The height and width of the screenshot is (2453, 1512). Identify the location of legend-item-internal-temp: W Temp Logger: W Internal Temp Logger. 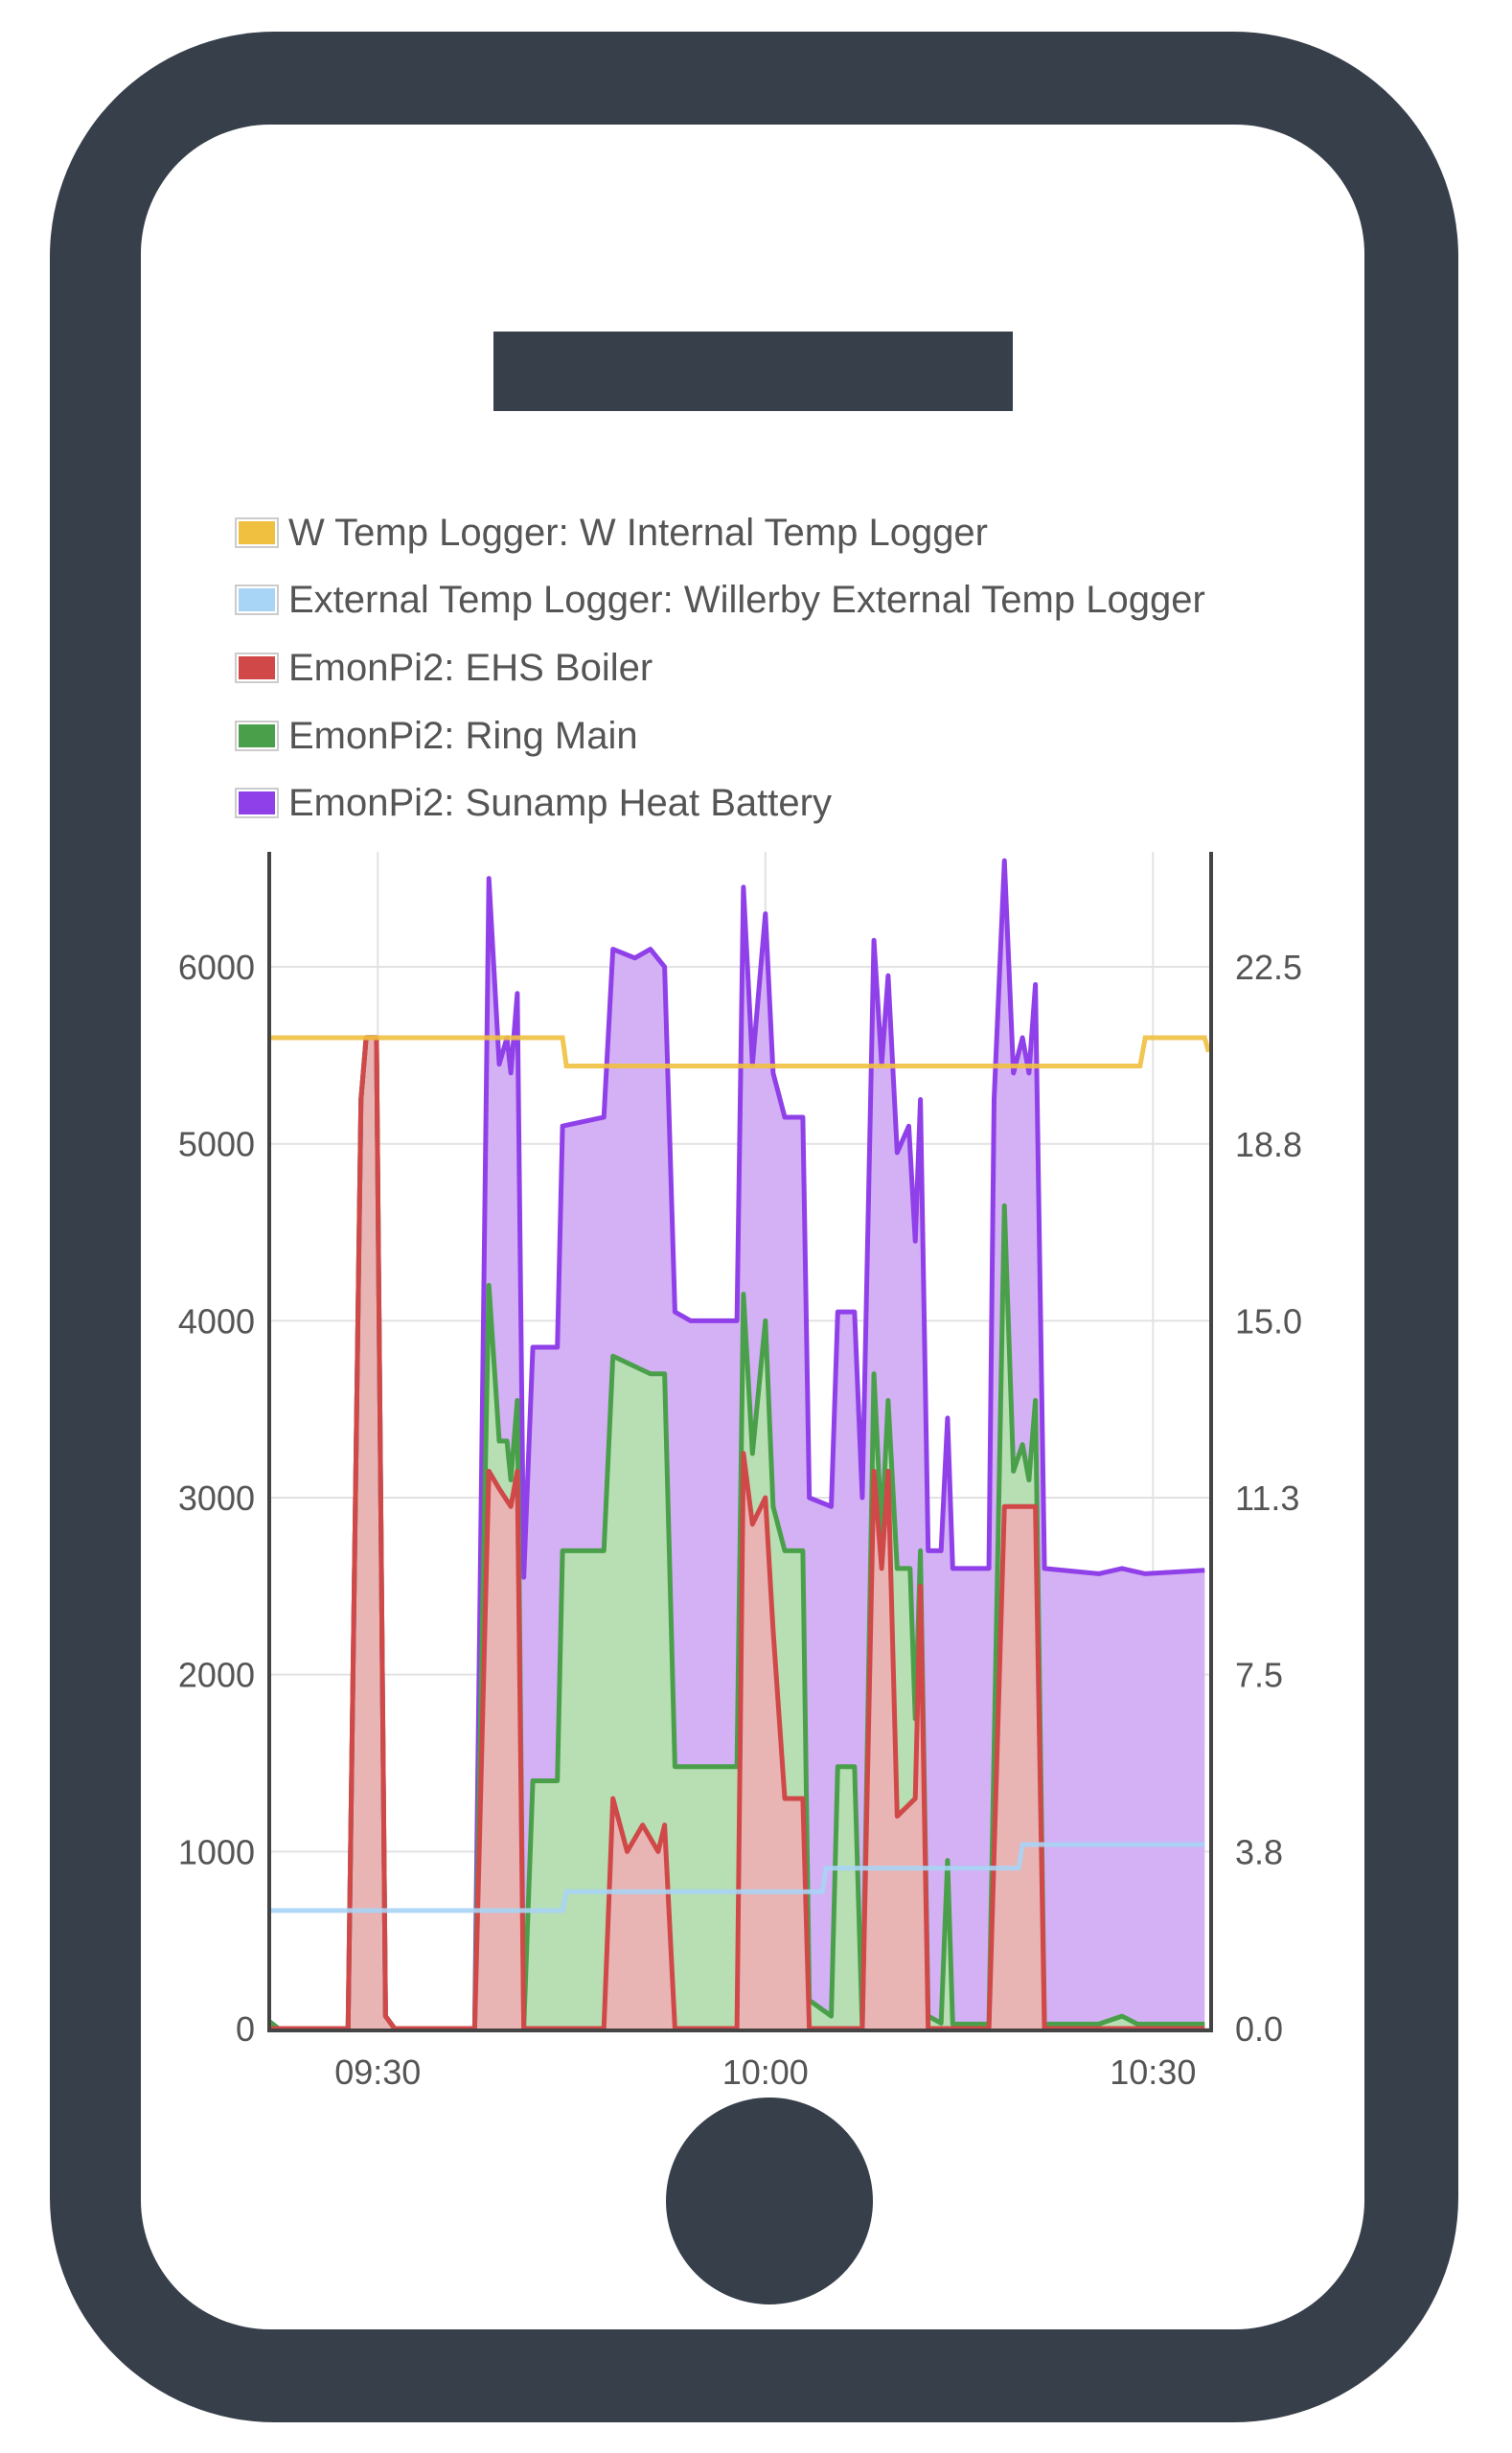
(611, 533).